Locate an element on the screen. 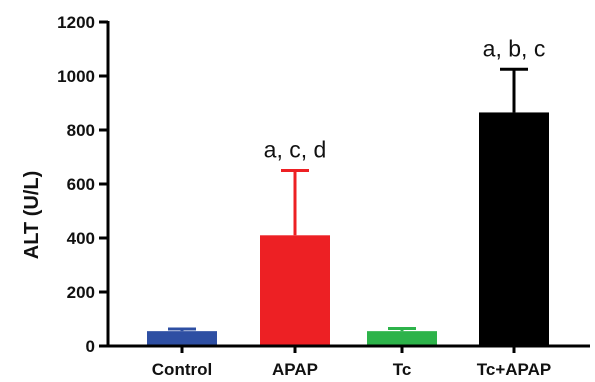 The width and height of the screenshot is (595, 382). bar-apap is located at coordinates (295, 290).